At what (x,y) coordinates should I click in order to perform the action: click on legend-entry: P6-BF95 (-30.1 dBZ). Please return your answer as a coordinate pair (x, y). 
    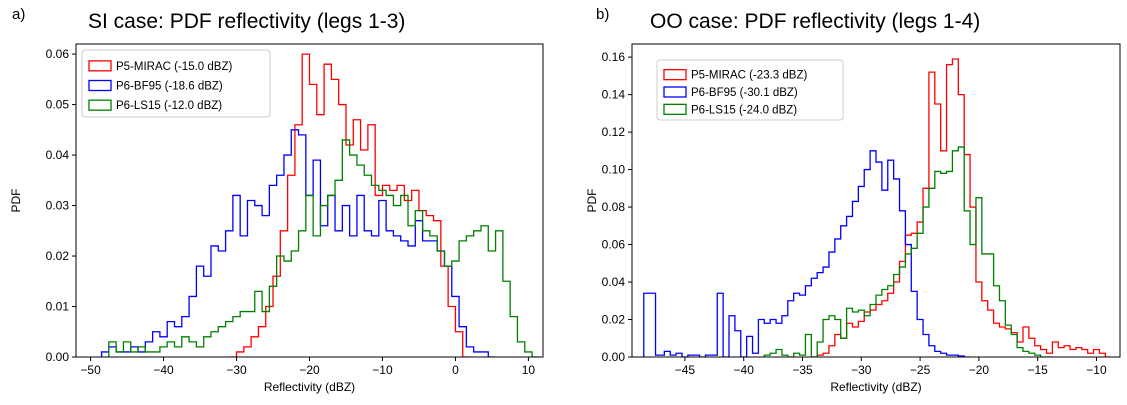
    Looking at the image, I should click on (744, 93).